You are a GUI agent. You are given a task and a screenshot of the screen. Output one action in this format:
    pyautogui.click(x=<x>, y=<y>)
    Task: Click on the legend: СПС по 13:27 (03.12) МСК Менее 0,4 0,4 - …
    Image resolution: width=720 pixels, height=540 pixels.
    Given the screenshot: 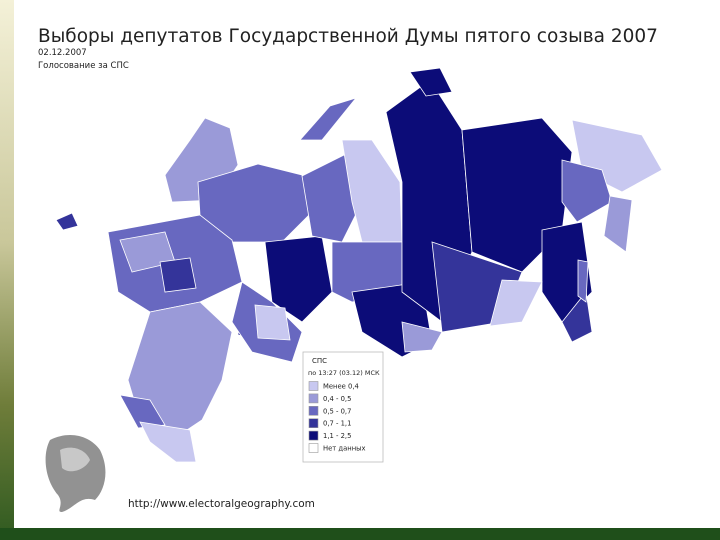 What is the action you would take?
    pyautogui.click(x=343, y=407)
    